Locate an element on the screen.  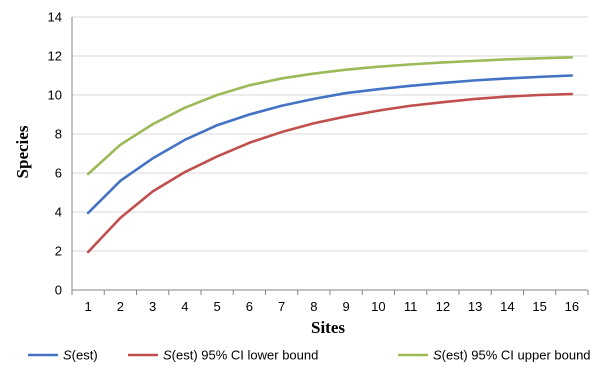
y-axis-title: Species is located at coordinates (22, 151).